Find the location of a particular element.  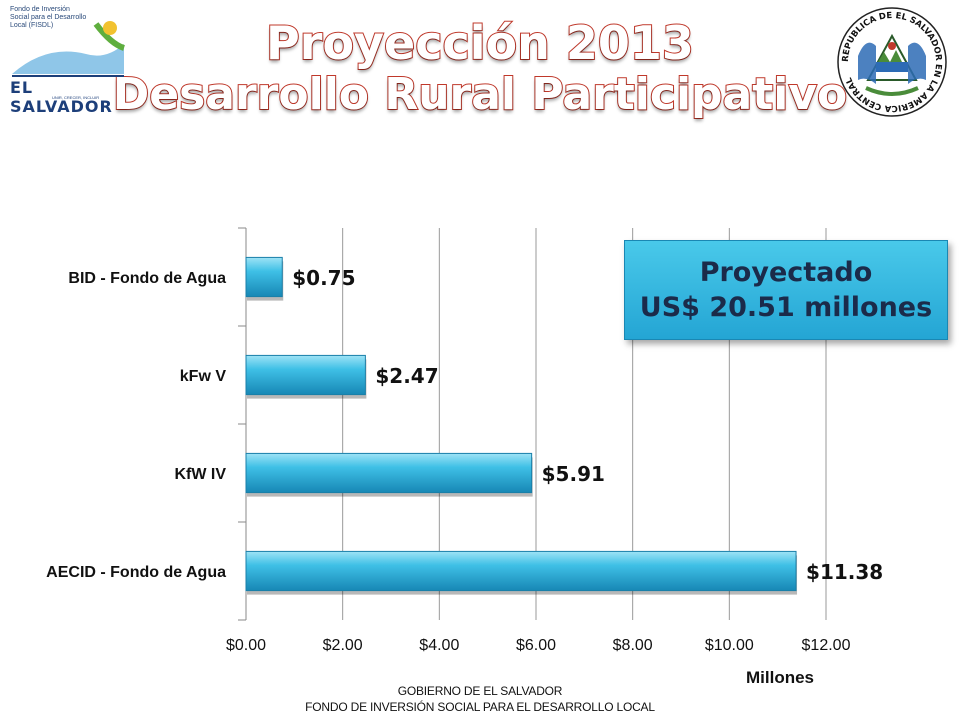

callout-line1: Proyectado is located at coordinates (786, 272).